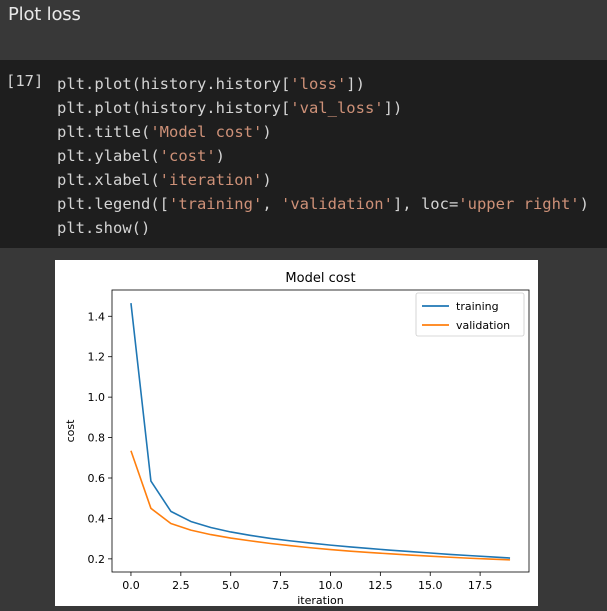 The image size is (607, 611). I want to click on y-tick-label: 0.2, so click(97, 559).